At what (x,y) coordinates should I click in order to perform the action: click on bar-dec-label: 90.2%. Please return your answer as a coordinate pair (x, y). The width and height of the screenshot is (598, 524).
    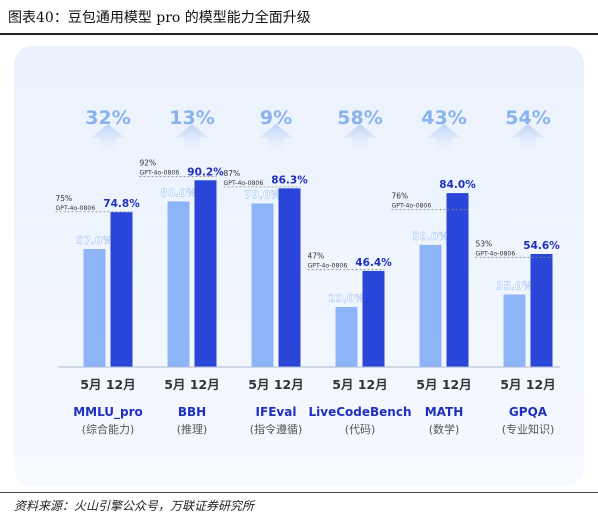
    Looking at the image, I should click on (205, 172).